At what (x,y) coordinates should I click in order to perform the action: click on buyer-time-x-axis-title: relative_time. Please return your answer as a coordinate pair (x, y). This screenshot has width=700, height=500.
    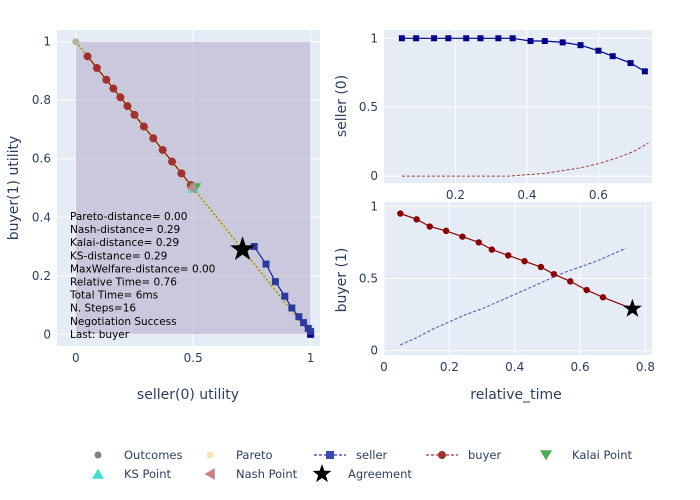
    Looking at the image, I should click on (515, 395).